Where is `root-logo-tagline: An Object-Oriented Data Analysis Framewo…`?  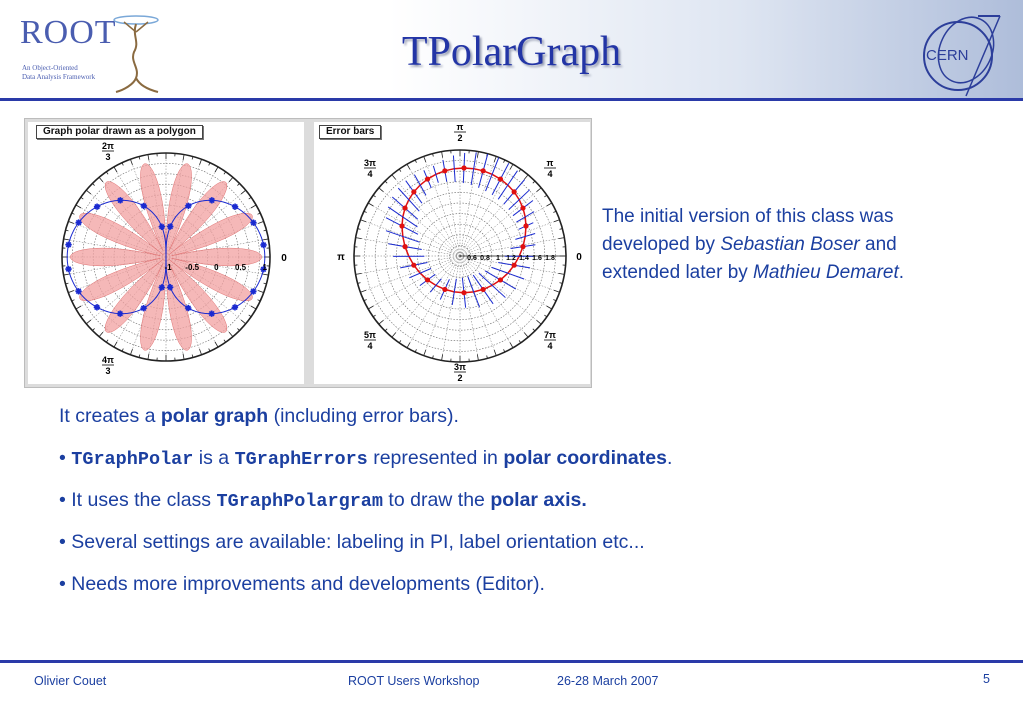
root-logo-tagline: An Object-Oriented Data Analysis Framewo… is located at coordinates (59, 72).